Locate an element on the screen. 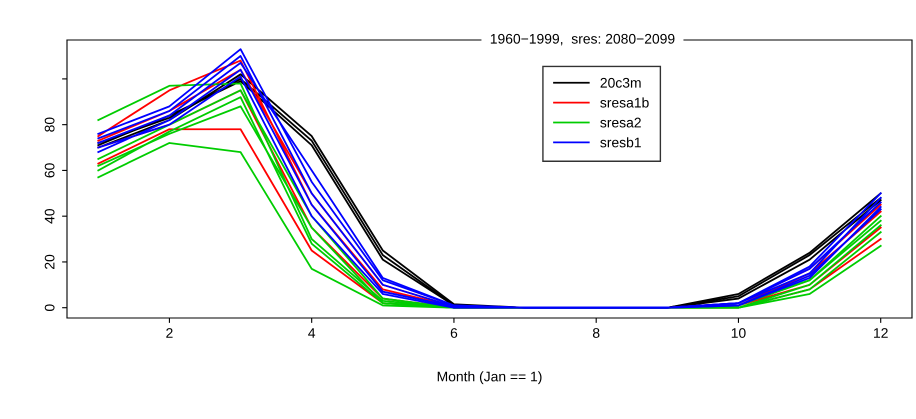  legend-label: sresb1 is located at coordinates (620, 142).